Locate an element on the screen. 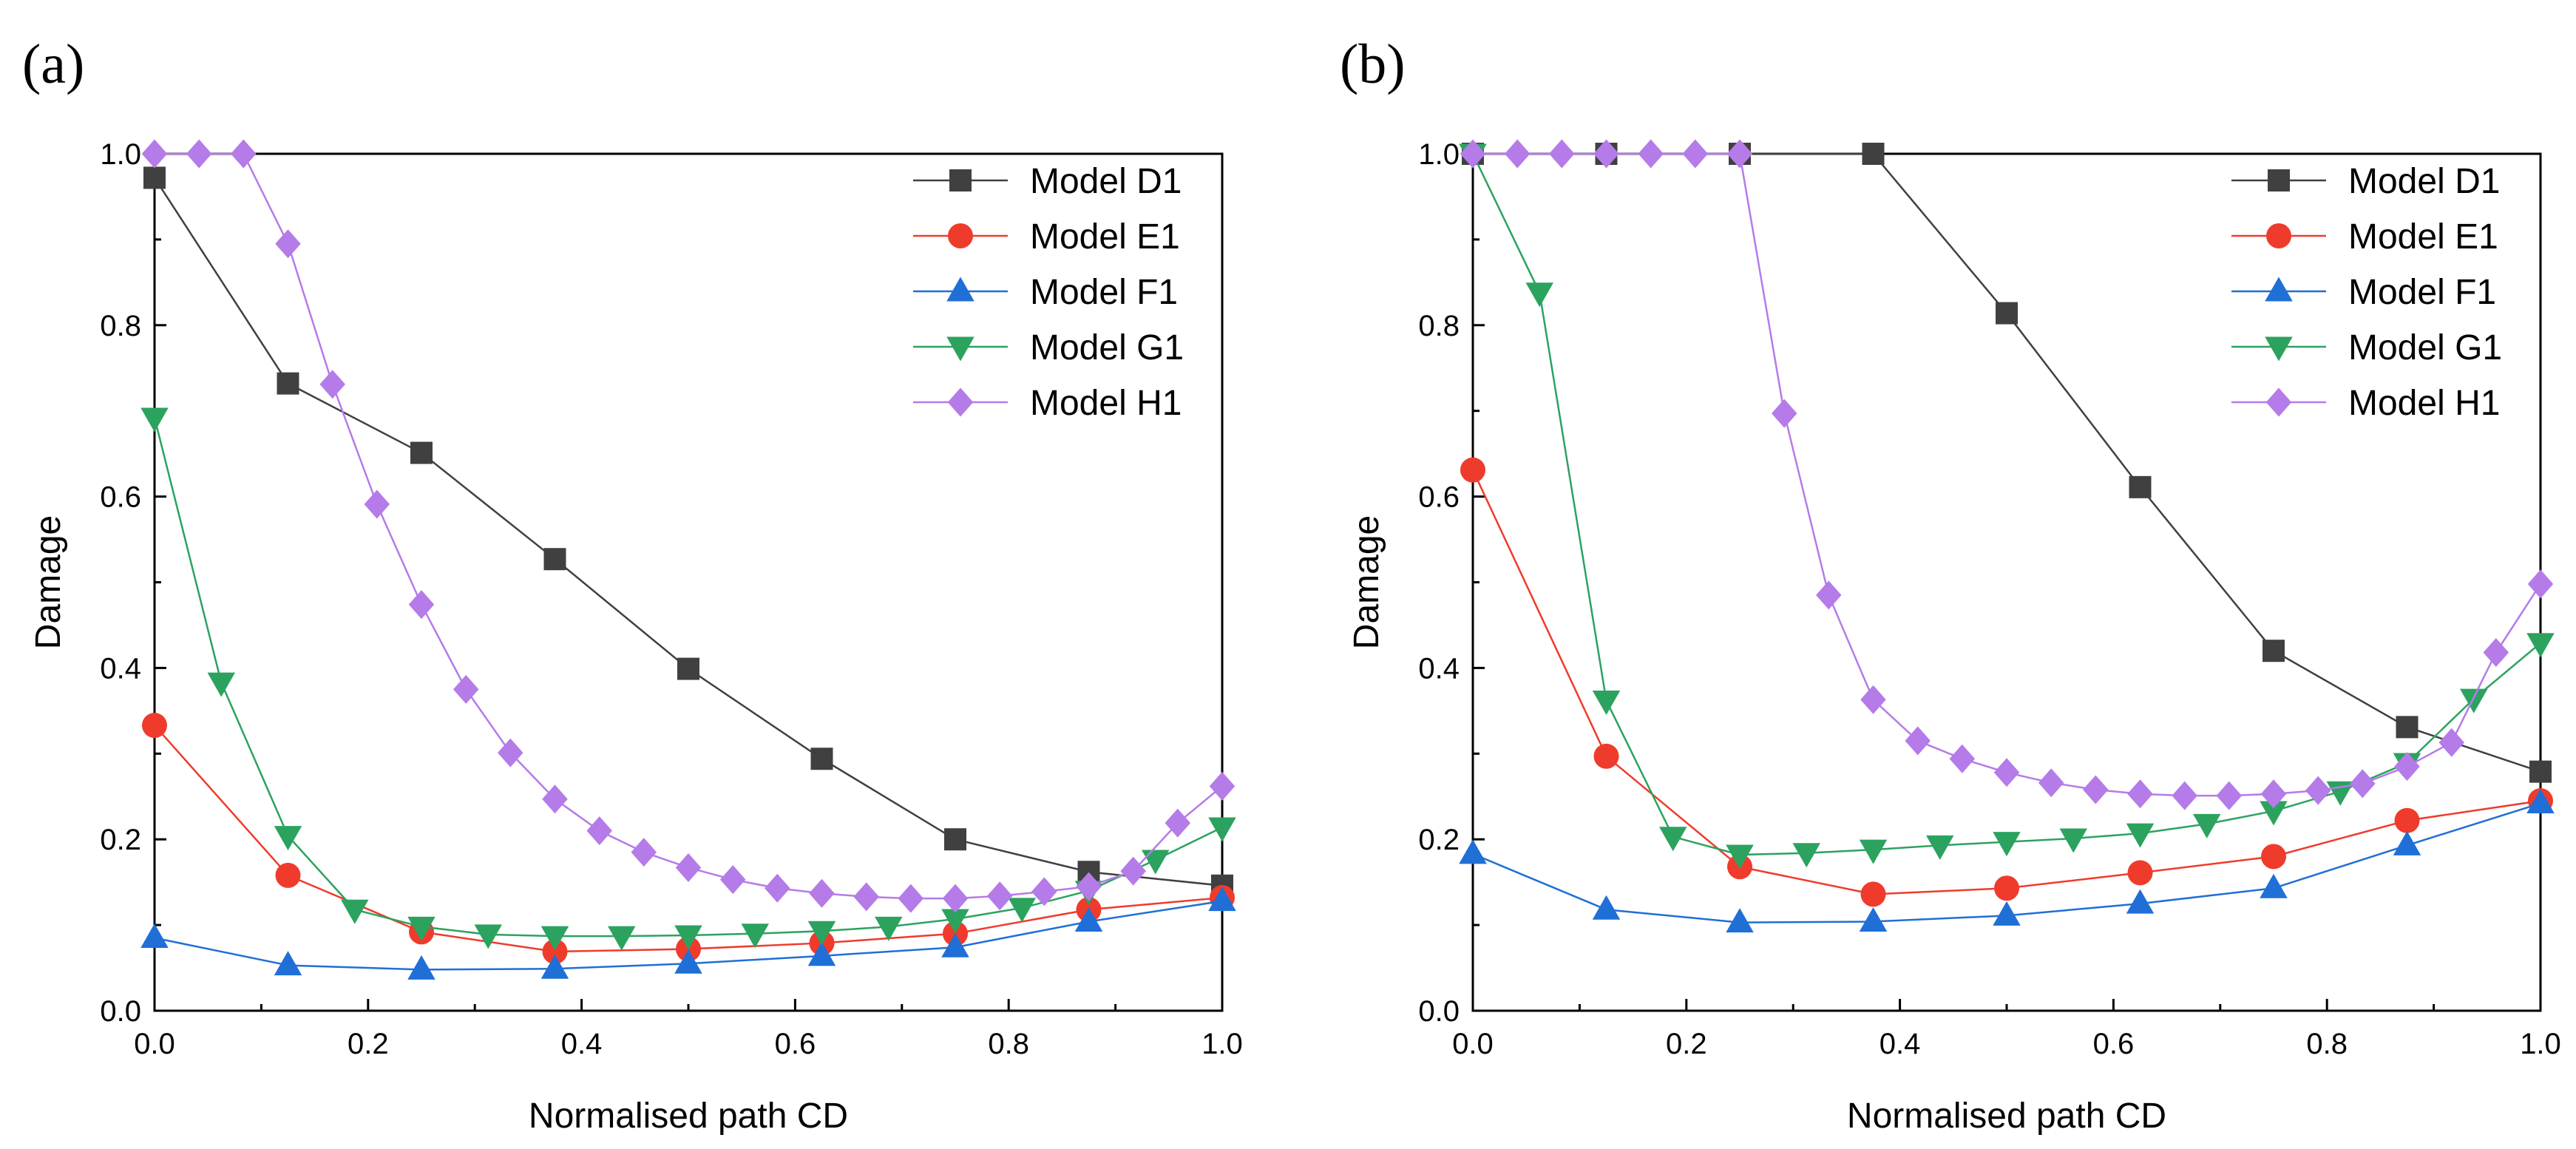  legend-label: Model D1 is located at coordinates (2424, 181).